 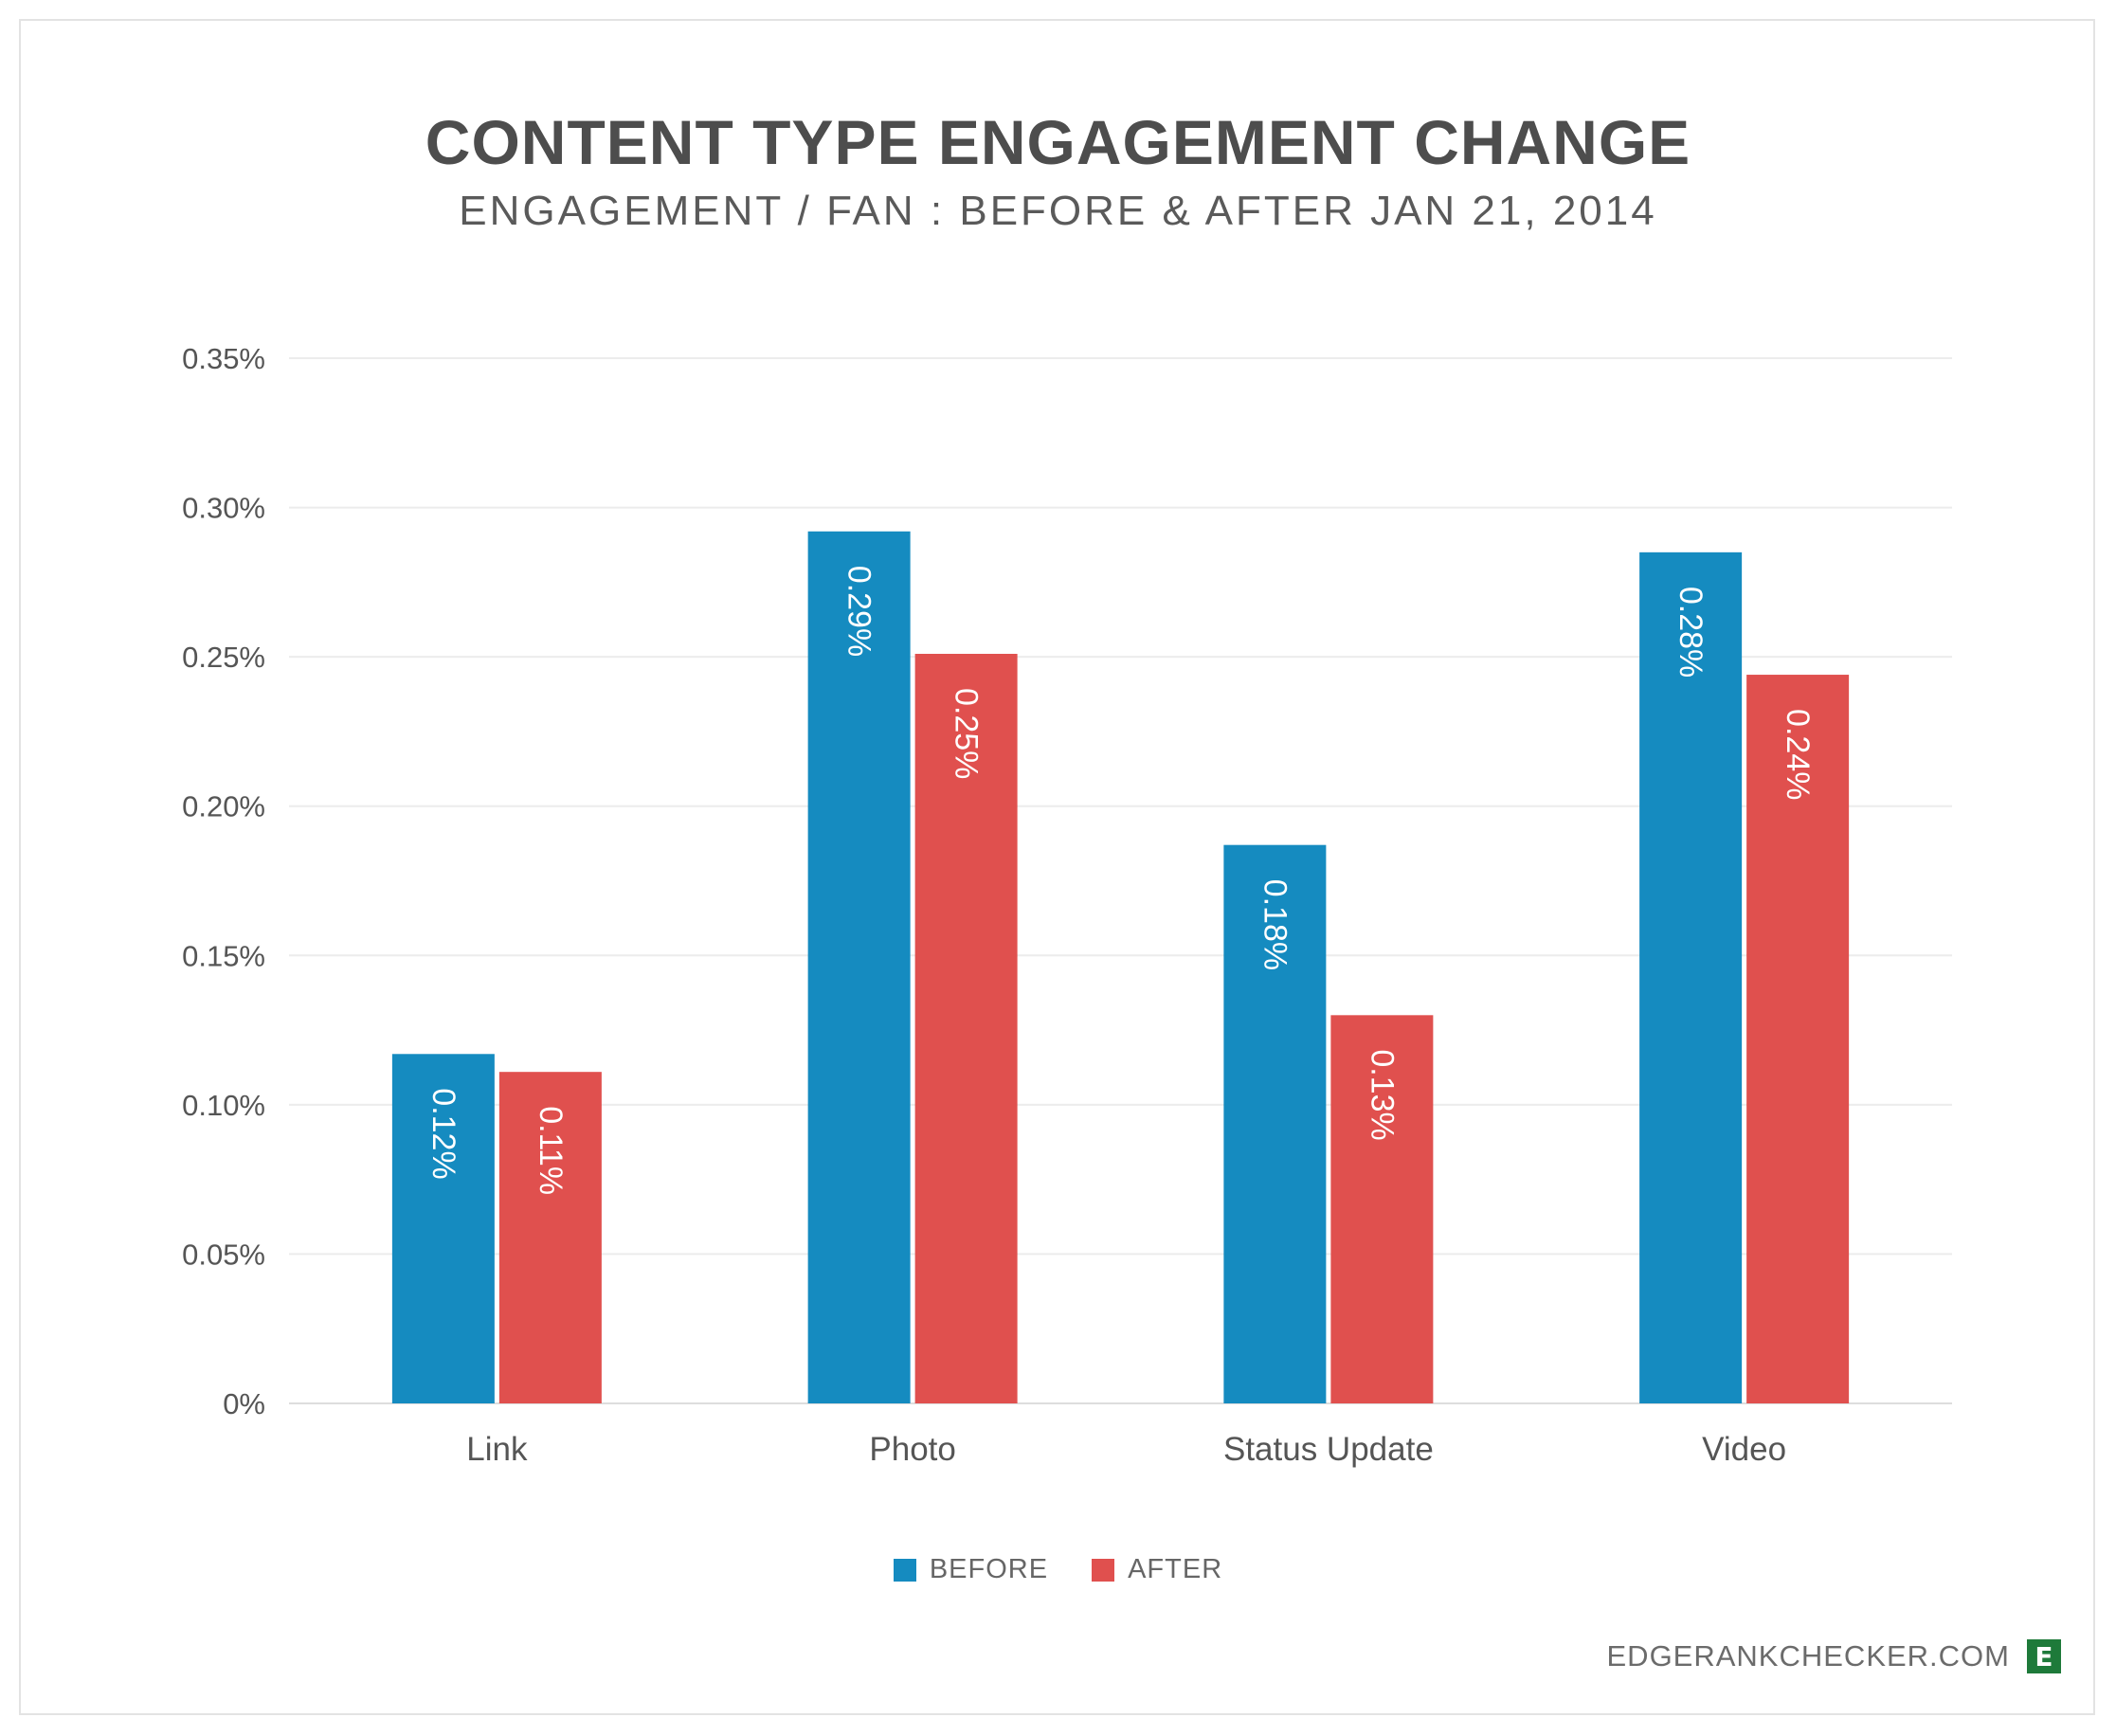 What do you see at coordinates (443, 1133) in the screenshot?
I see `bar-value-label: 0.12%` at bounding box center [443, 1133].